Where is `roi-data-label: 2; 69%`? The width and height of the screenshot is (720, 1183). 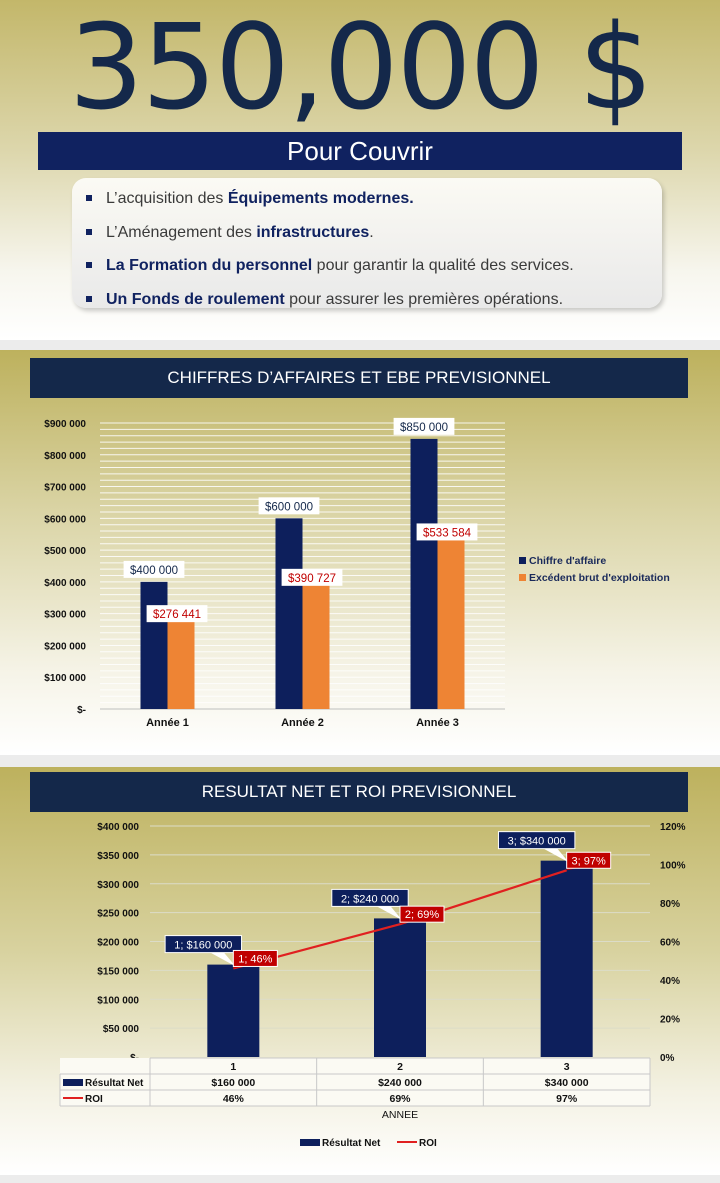 roi-data-label: 2; 69% is located at coordinates (422, 915).